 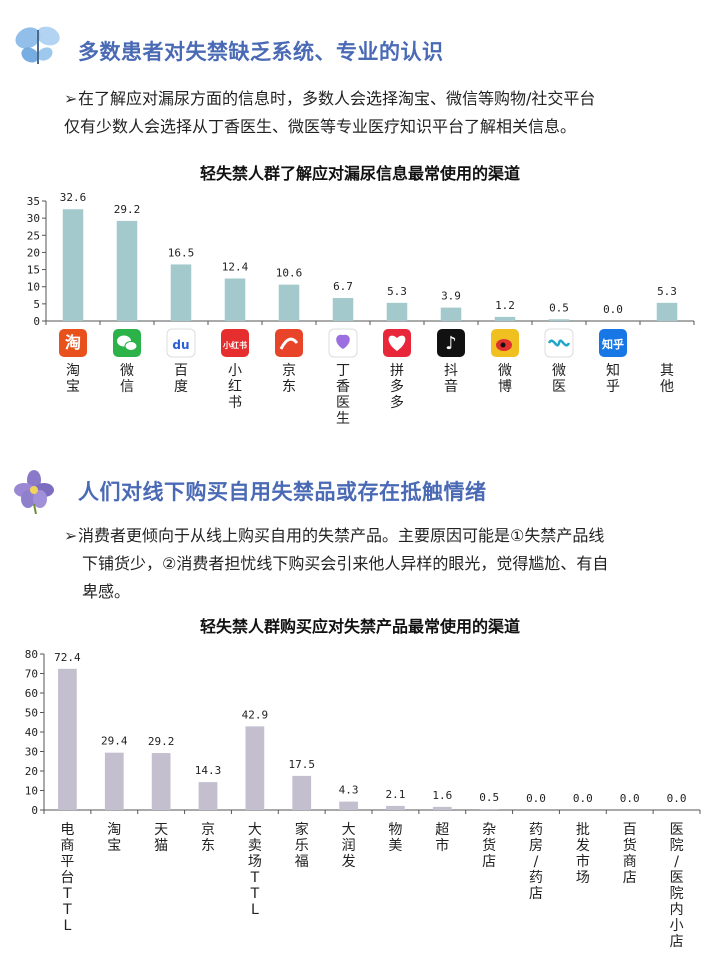 I want to click on category-label-char: 乐, so click(x=302, y=846).